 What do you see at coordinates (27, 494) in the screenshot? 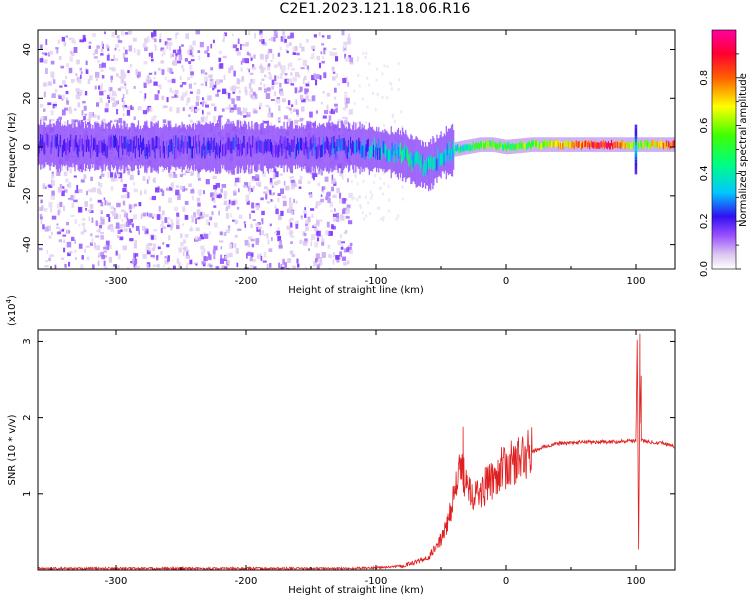
I see `snr-y-tick-label: 1` at bounding box center [27, 494].